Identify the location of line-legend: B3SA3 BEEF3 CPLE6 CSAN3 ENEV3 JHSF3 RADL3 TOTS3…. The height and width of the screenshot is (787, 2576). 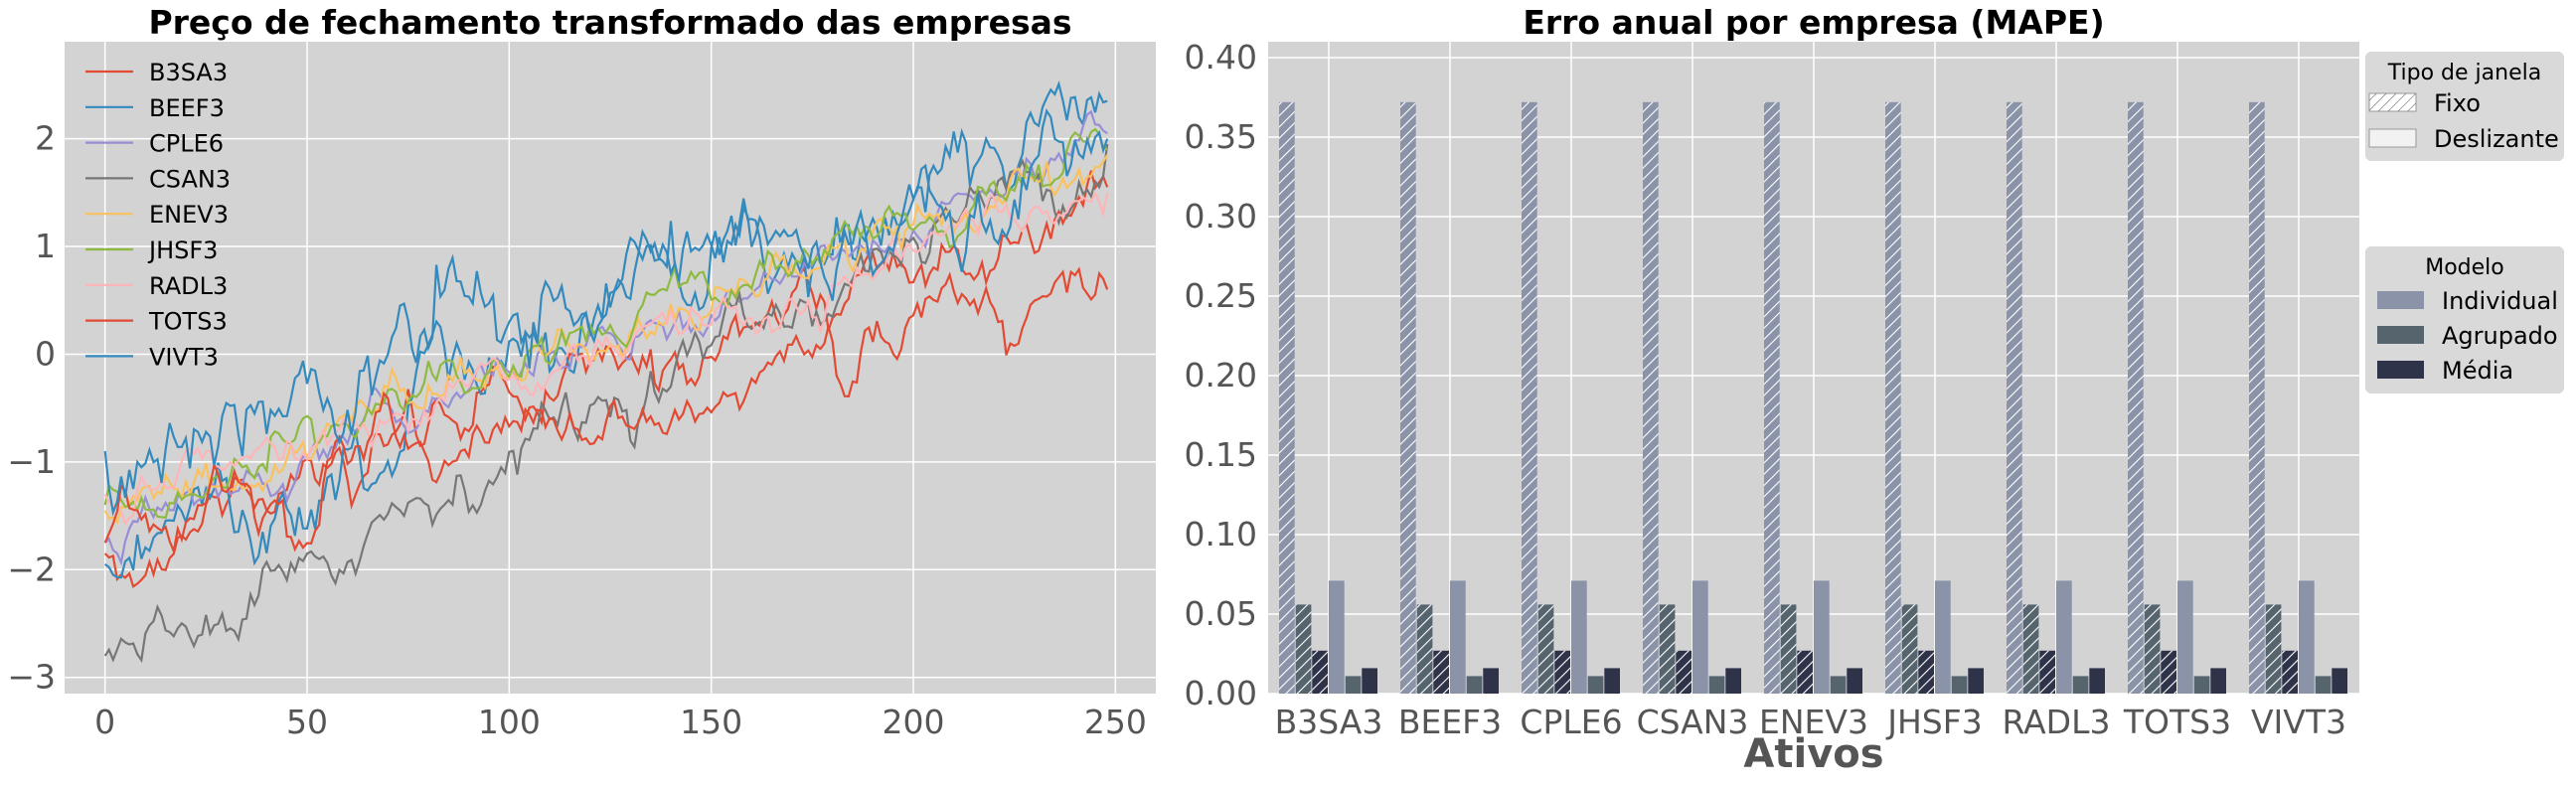
(158, 215).